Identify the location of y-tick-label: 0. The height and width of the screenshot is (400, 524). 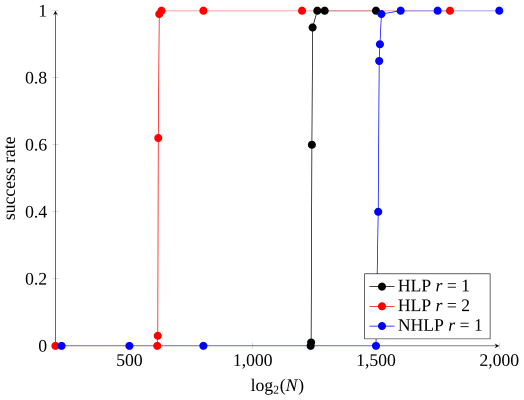
(42, 346).